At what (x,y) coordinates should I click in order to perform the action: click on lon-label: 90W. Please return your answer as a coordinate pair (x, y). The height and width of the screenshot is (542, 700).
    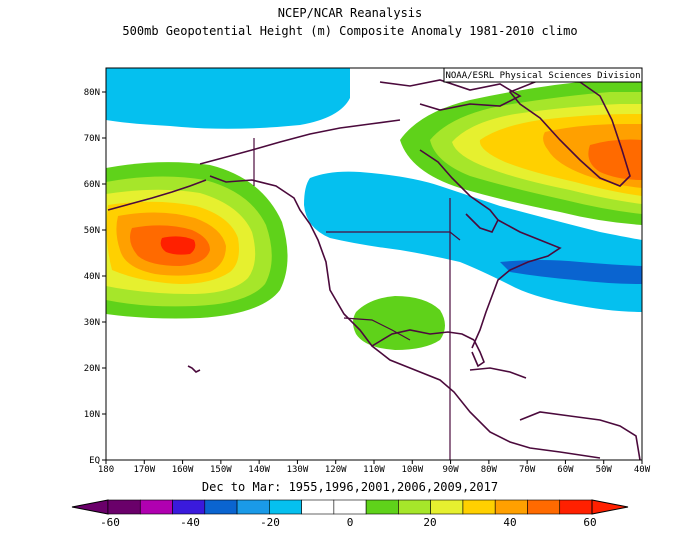
    Looking at the image, I should click on (450, 470).